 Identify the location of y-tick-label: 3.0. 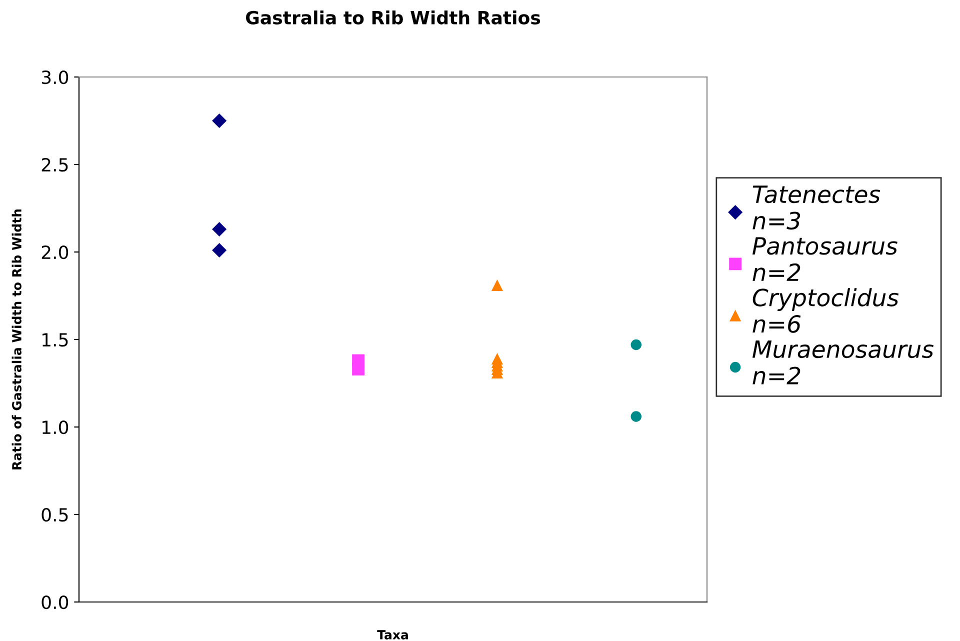
(55, 77).